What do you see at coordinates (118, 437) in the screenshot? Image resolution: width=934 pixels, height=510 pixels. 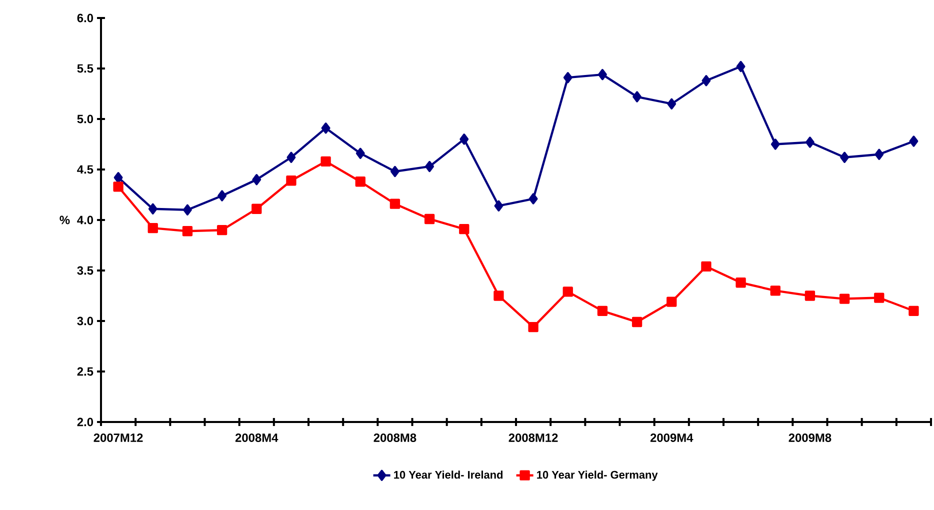 I see `x-tick-label: 2007M12` at bounding box center [118, 437].